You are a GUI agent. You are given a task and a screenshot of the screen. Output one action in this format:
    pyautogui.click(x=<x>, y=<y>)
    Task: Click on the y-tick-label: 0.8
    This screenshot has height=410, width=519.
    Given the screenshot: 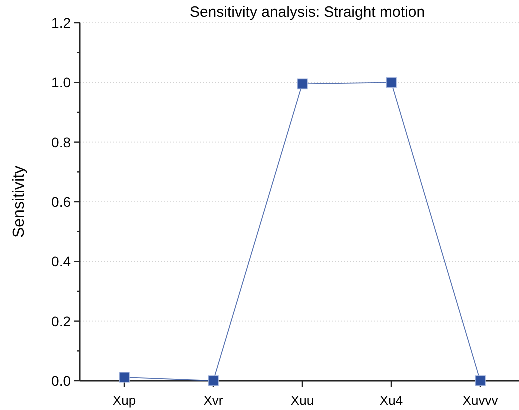 What is the action you would take?
    pyautogui.click(x=62, y=142)
    